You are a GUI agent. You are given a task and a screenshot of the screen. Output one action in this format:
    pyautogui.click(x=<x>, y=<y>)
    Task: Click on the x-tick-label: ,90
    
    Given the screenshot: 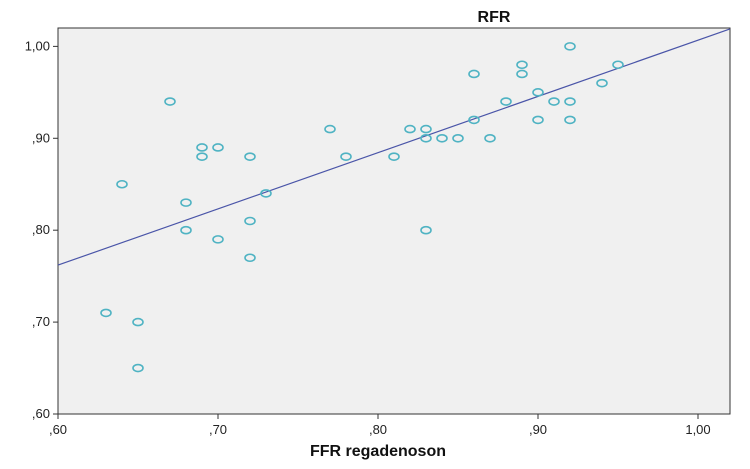 What is the action you would take?
    pyautogui.click(x=538, y=429)
    